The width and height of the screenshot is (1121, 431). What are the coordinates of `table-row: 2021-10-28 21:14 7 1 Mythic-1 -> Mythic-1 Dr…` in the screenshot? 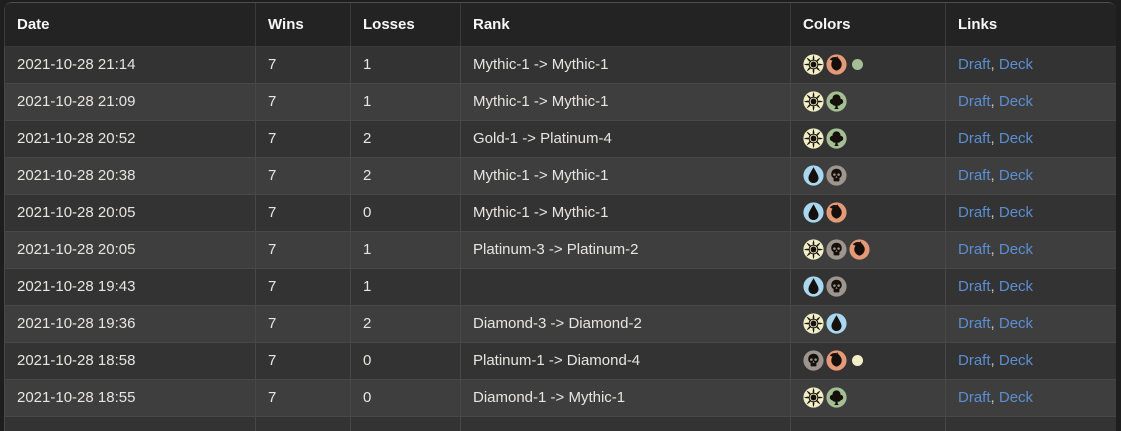 It's located at (560, 64).